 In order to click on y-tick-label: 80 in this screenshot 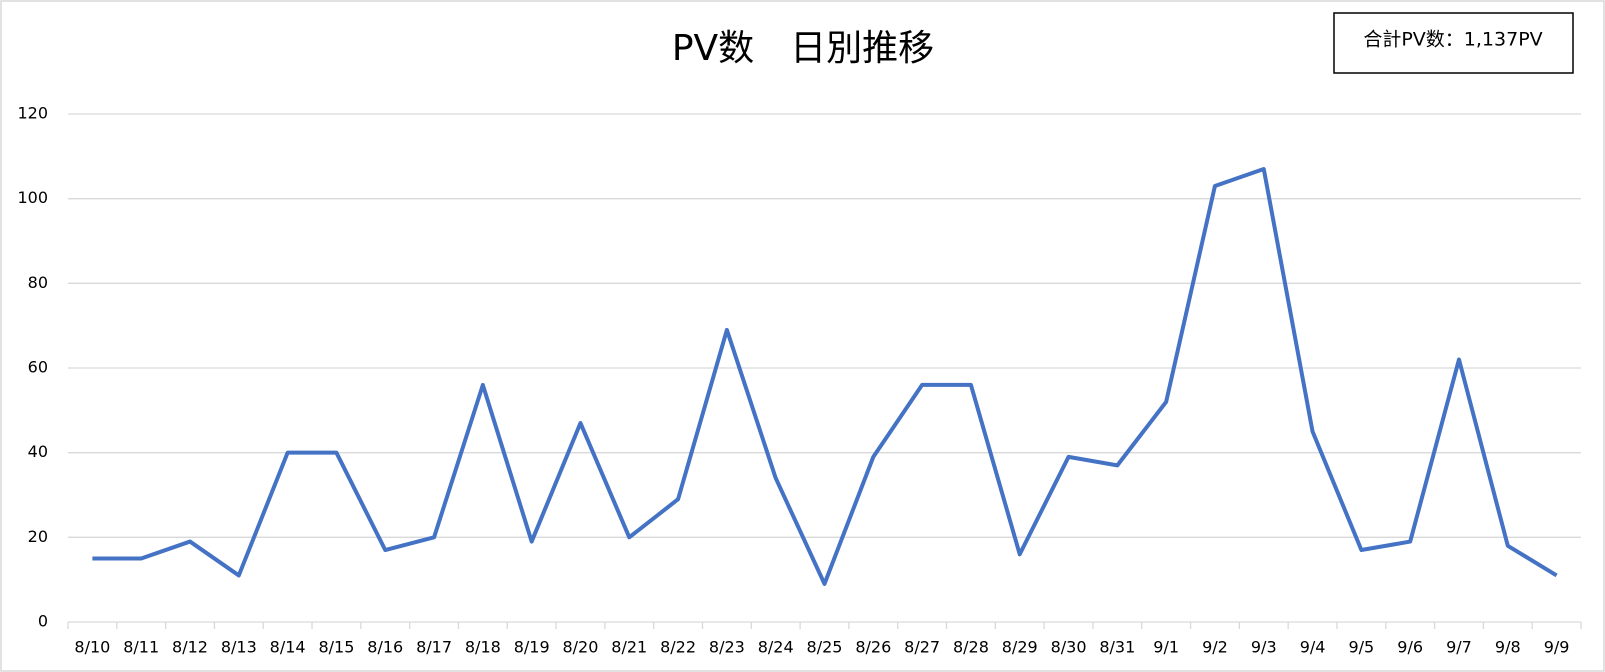, I will do `click(38, 282)`.